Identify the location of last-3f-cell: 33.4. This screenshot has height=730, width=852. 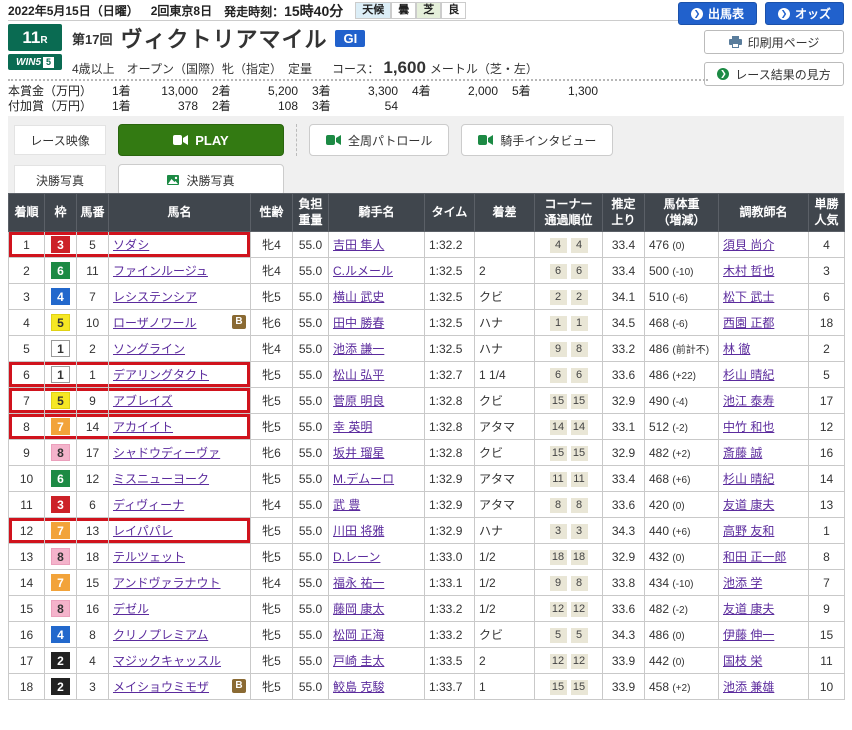
(623, 244).